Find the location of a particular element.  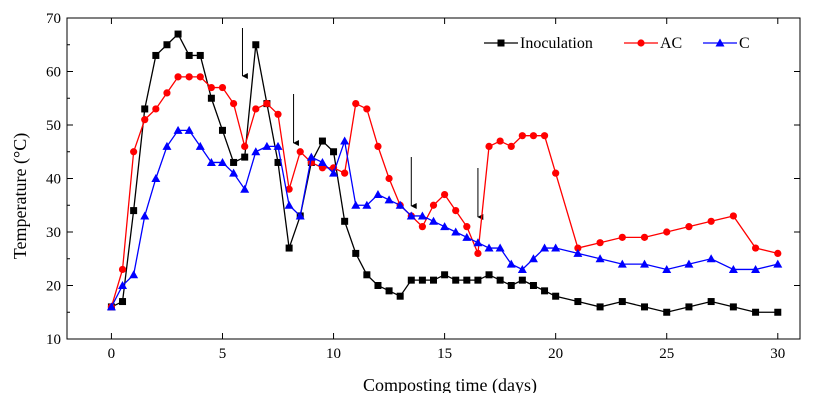

legend-item: AC is located at coordinates (653, 43).